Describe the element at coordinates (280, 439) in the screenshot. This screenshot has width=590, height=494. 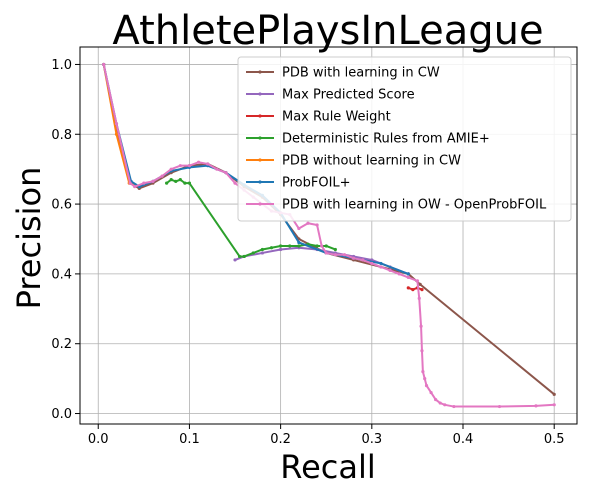
I see `x-tick-label: 0.2` at that location.